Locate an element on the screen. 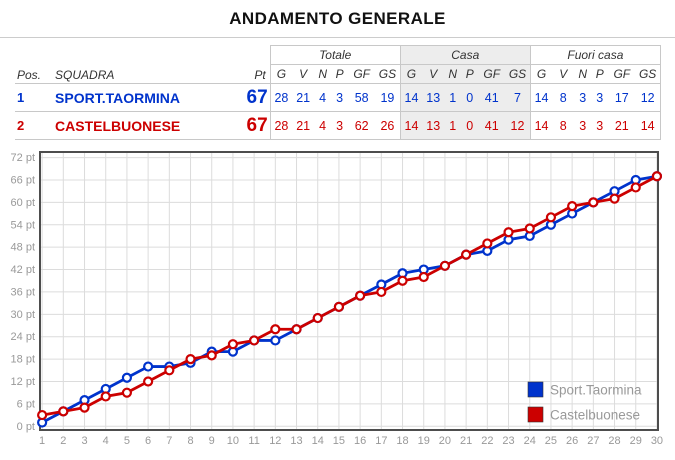 Image resolution: width=675 pixels, height=460 pixels. title-rule is located at coordinates (337, 37).